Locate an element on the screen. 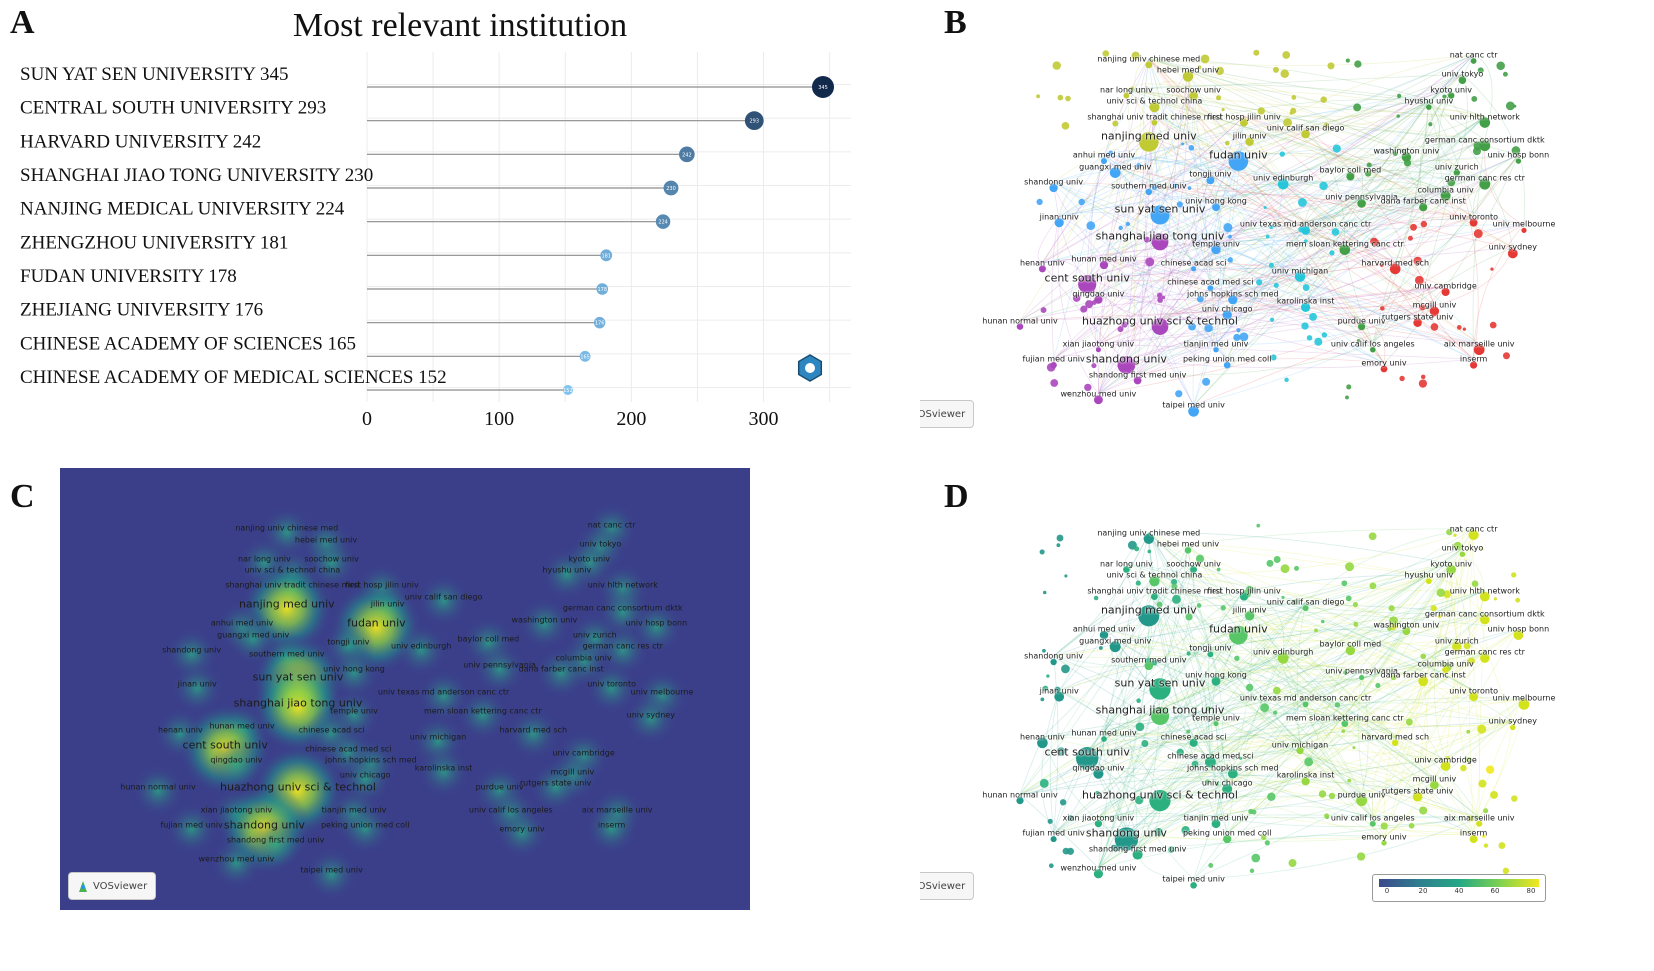 The height and width of the screenshot is (971, 1654). density-node-label: chinese acad med sci is located at coordinates (348, 749).